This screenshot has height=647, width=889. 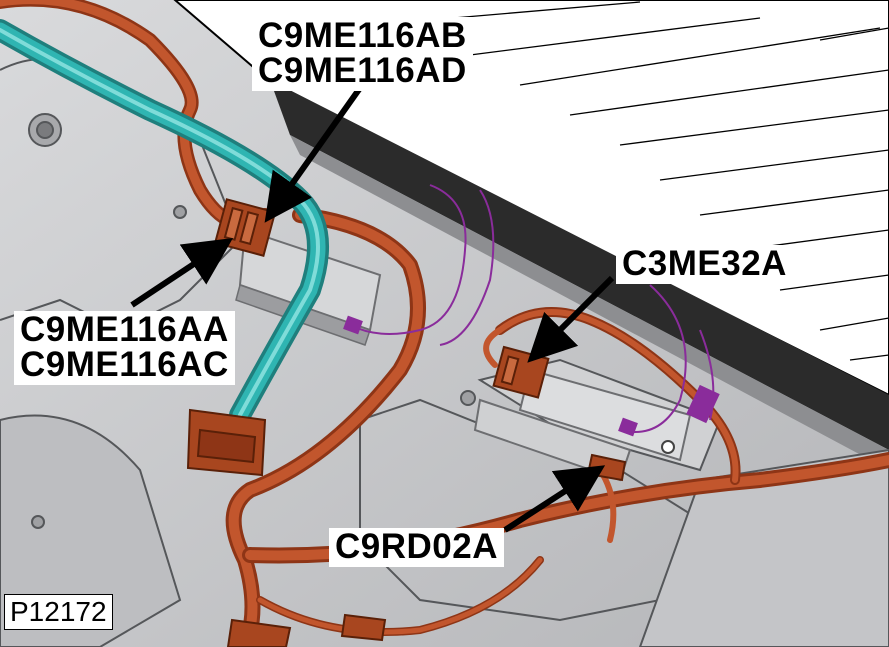 What do you see at coordinates (226, 442) in the screenshot?
I see `connector-large` at bounding box center [226, 442].